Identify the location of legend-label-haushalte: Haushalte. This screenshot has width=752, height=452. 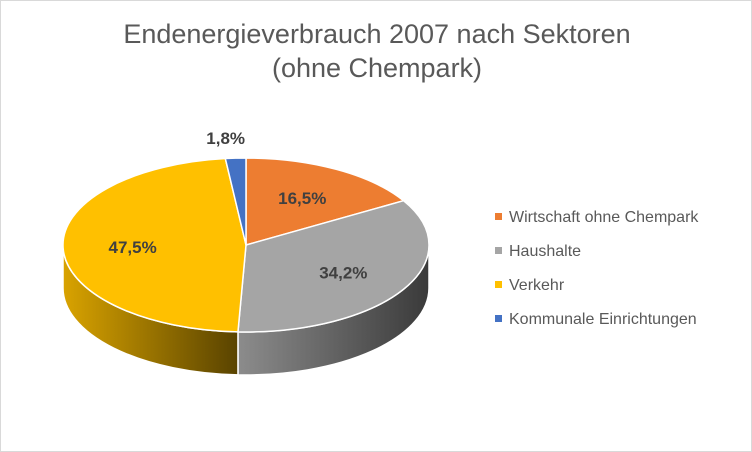
(545, 251).